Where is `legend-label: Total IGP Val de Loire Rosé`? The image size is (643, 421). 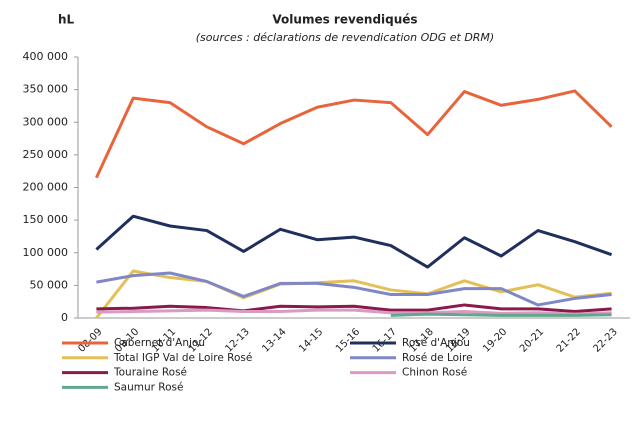
legend-label: Total IGP Val de Loire Rosé is located at coordinates (182, 358).